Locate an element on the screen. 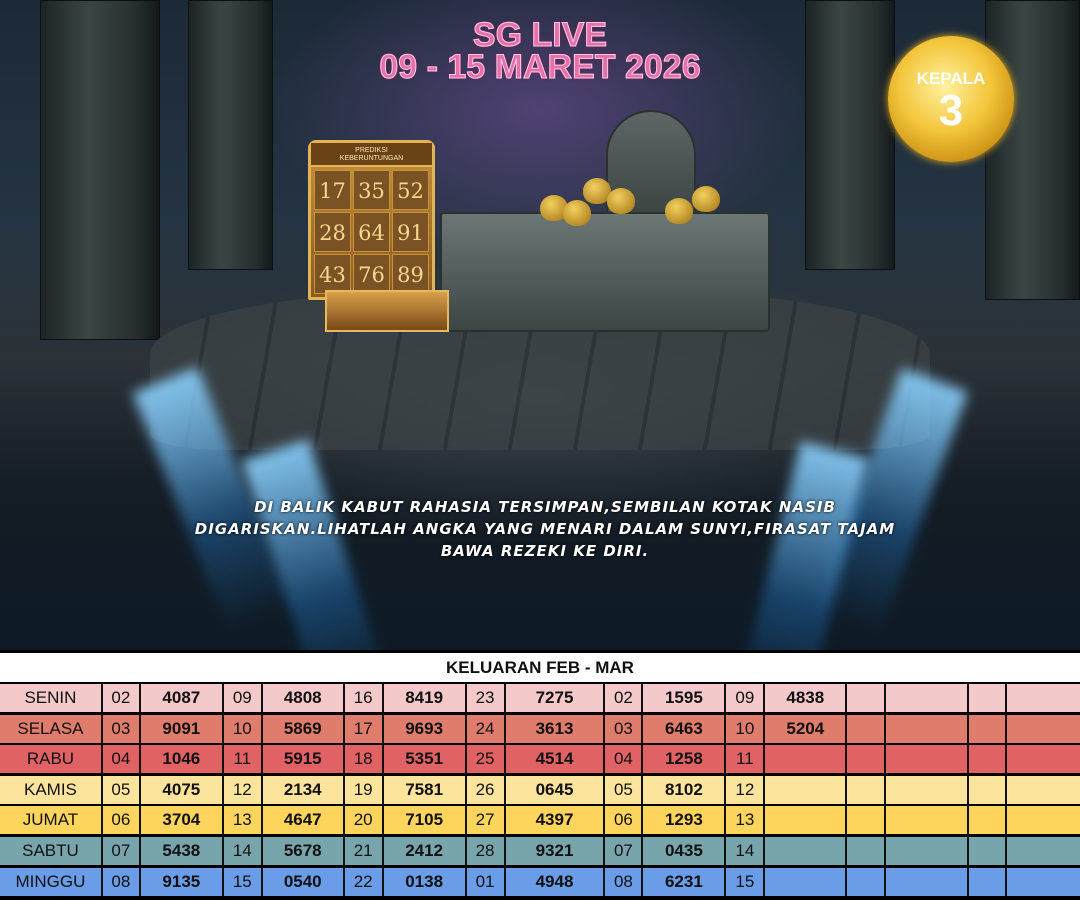  date-cell: 06 is located at coordinates (122, 820).